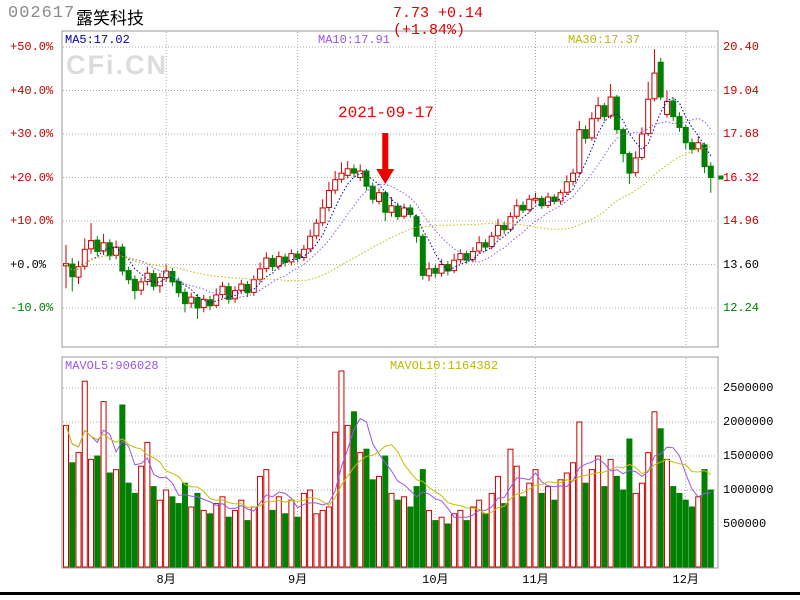  What do you see at coordinates (298, 580) in the screenshot?
I see `month-label: 9月` at bounding box center [298, 580].